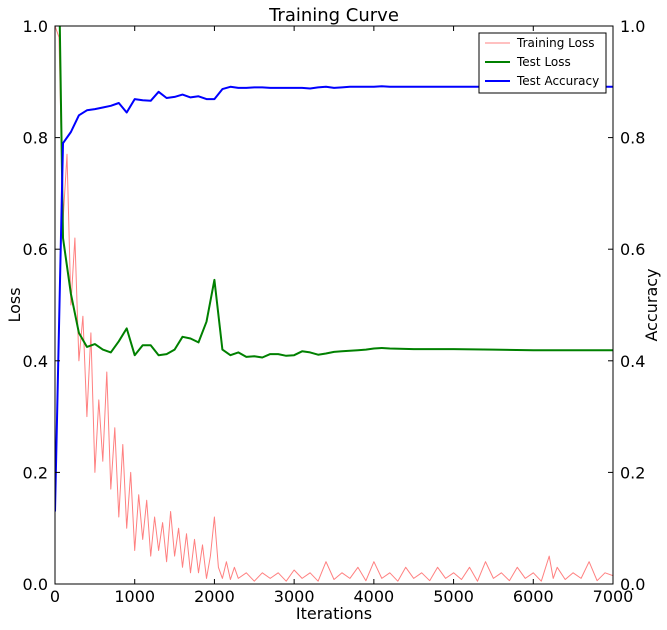 This screenshot has height=630, width=667. What do you see at coordinates (555, 43) in the screenshot?
I see `training-loss-legend-label: Training Loss` at bounding box center [555, 43].